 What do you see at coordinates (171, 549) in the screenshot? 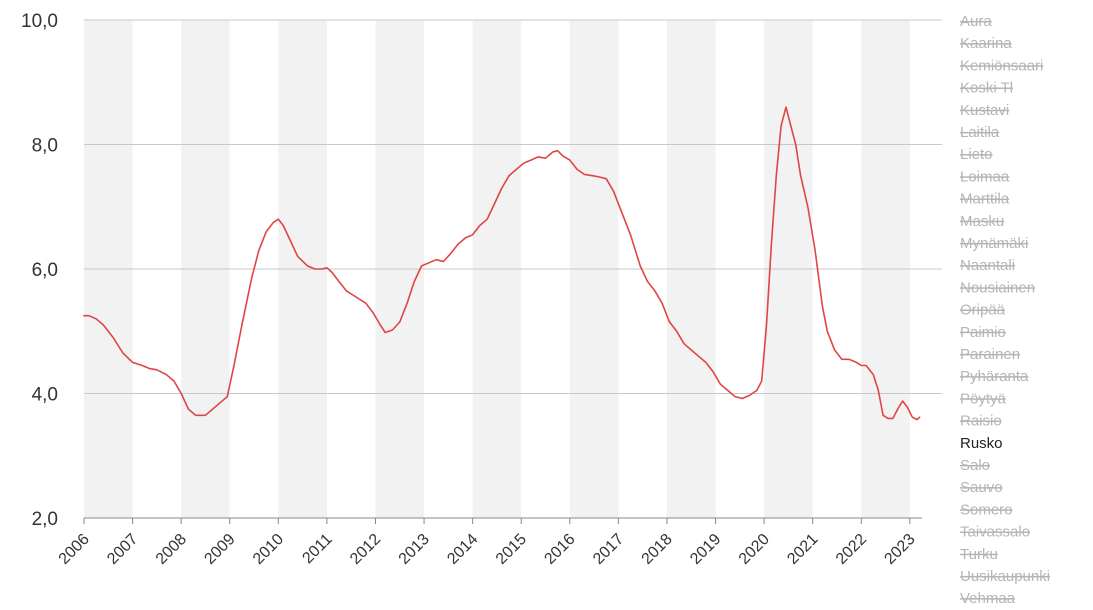
I see `x-tick-label: 2008` at bounding box center [171, 549].